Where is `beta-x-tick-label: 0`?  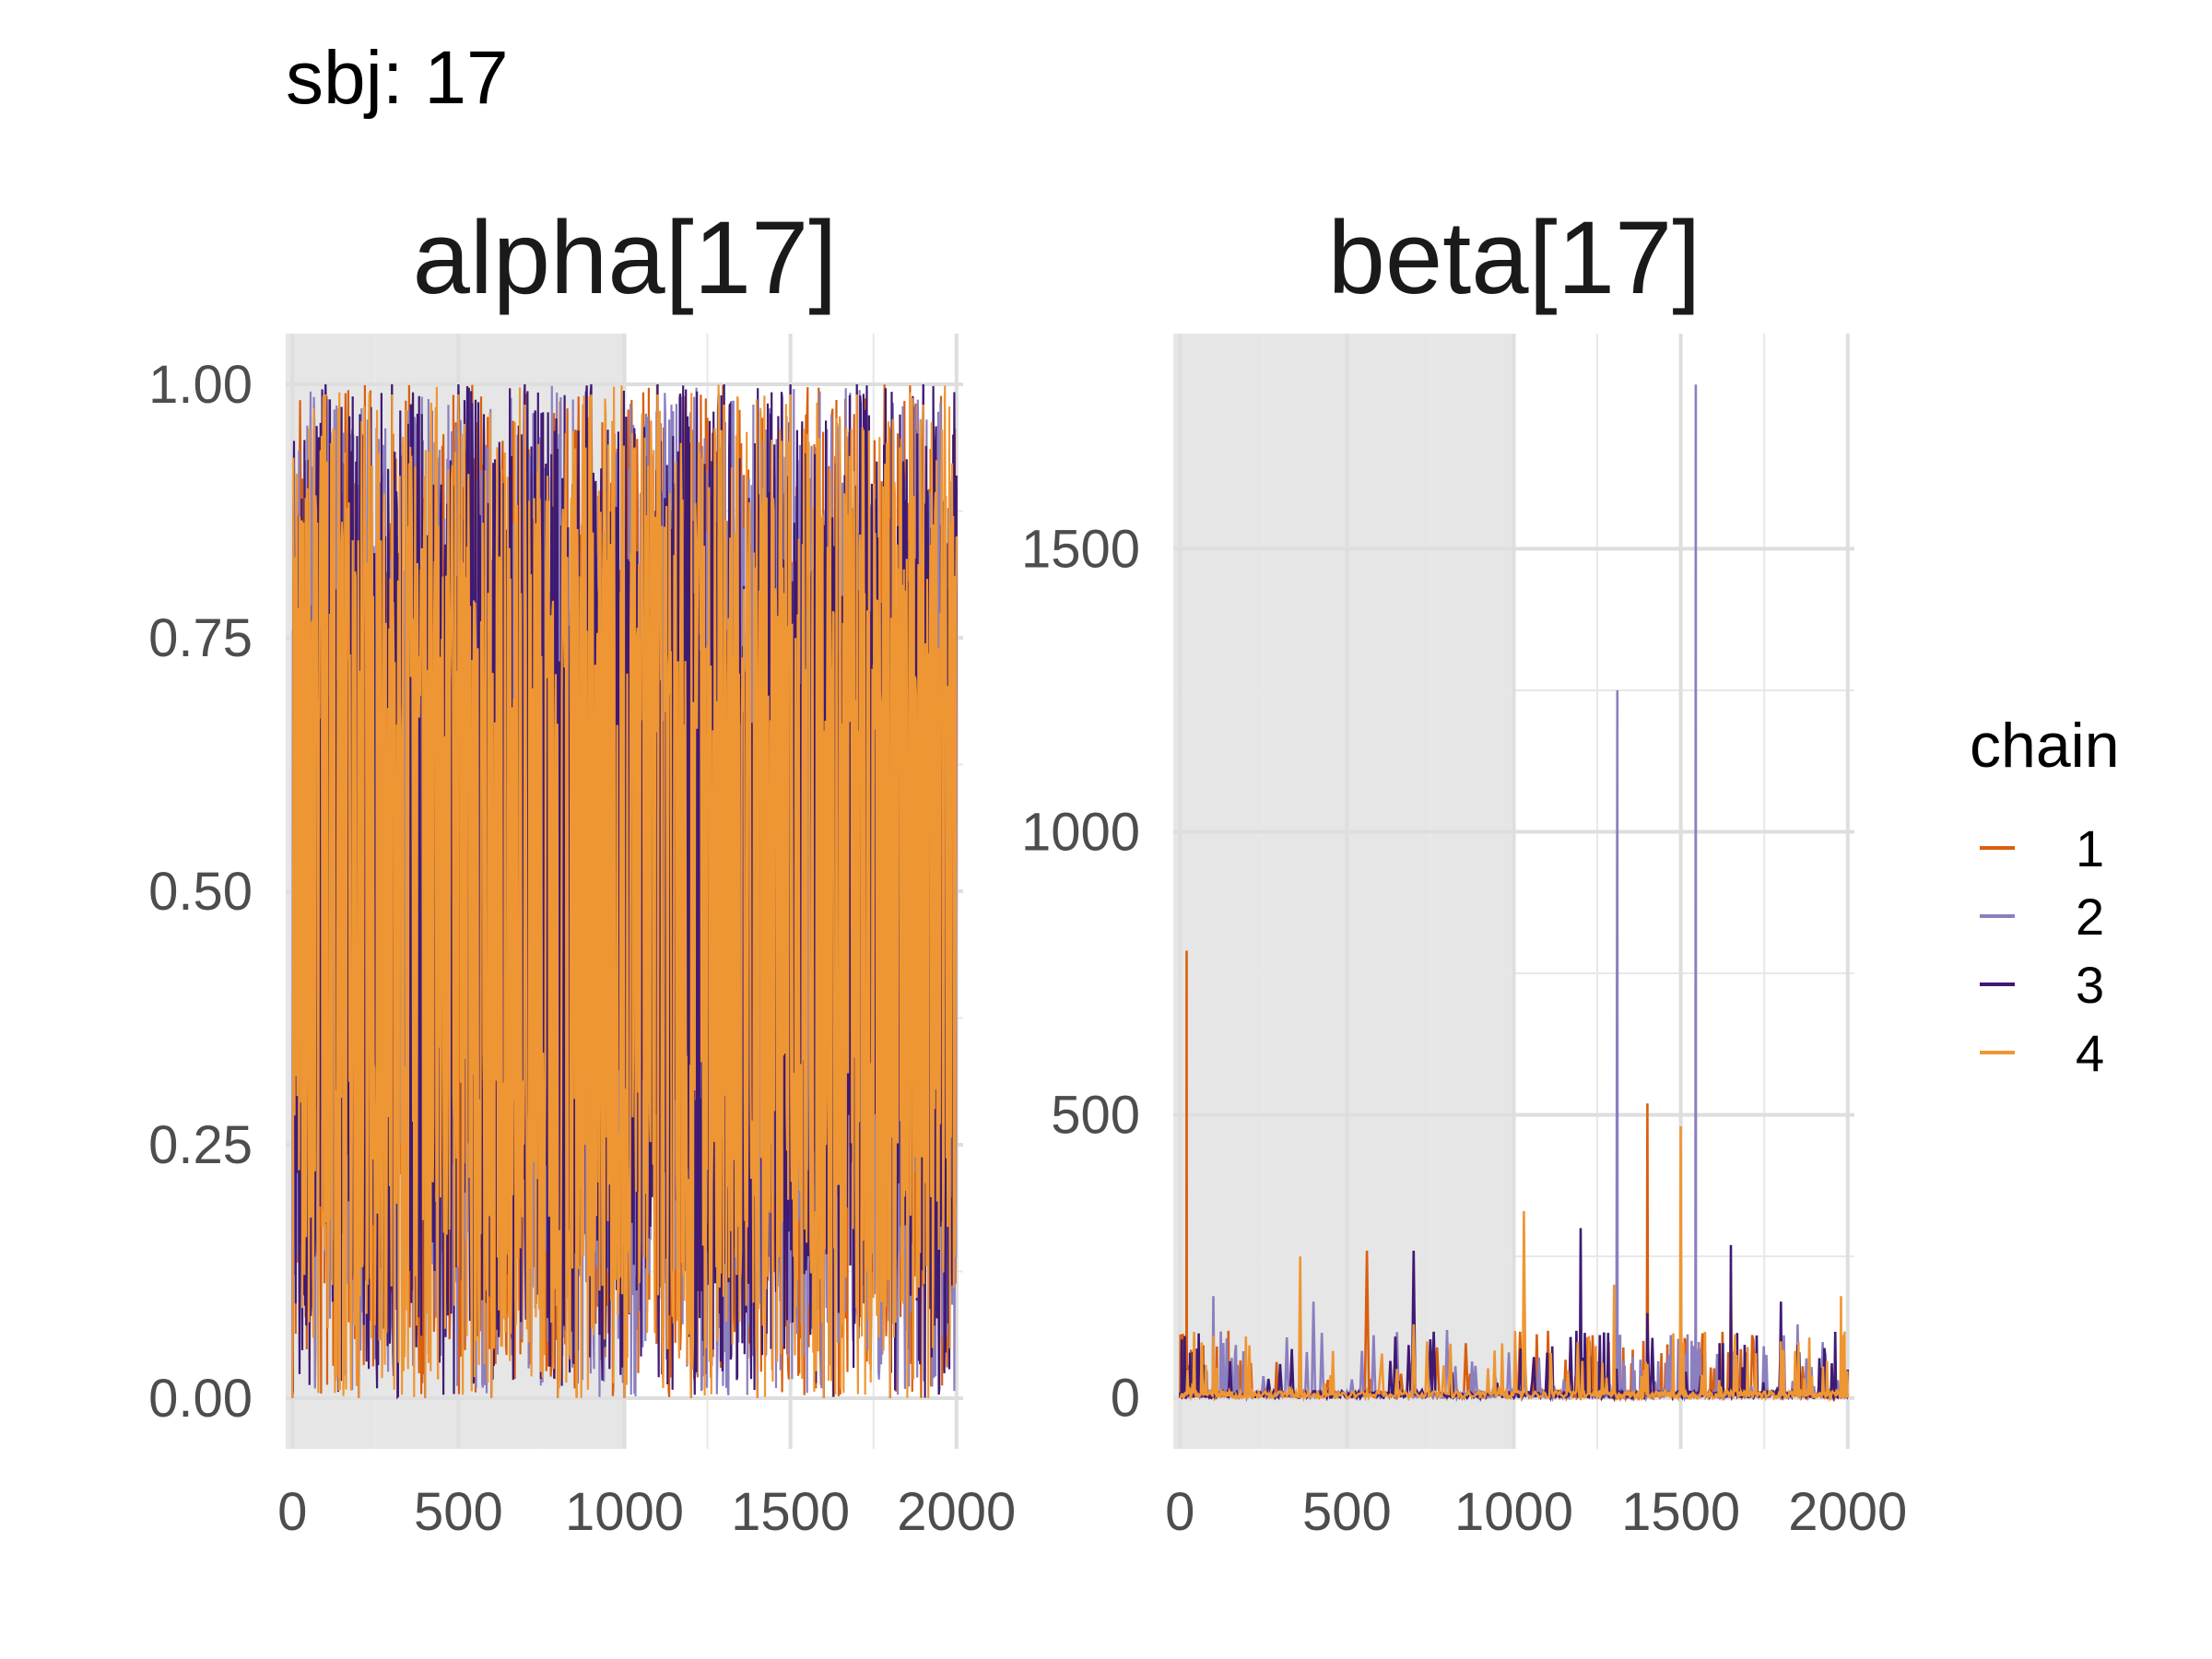
beta-x-tick-label: 0 is located at coordinates (1179, 1512).